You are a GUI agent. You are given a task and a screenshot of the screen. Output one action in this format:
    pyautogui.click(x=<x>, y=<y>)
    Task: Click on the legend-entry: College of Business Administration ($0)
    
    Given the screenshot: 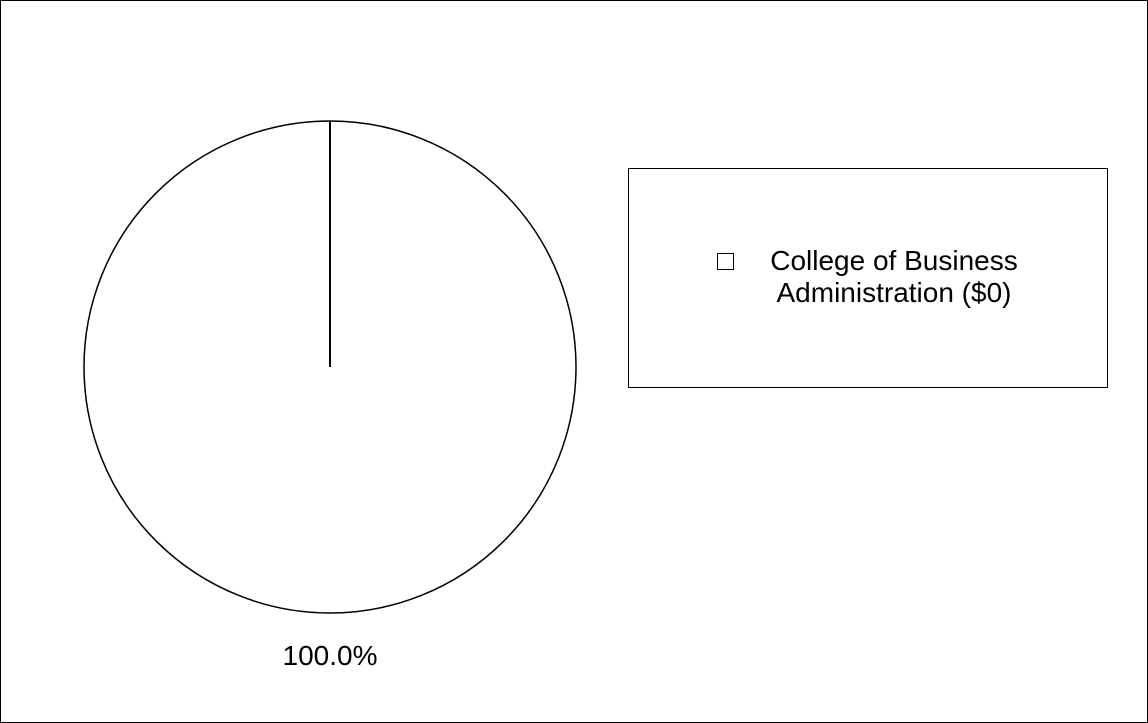 What is the action you would take?
    pyautogui.click(x=880, y=277)
    